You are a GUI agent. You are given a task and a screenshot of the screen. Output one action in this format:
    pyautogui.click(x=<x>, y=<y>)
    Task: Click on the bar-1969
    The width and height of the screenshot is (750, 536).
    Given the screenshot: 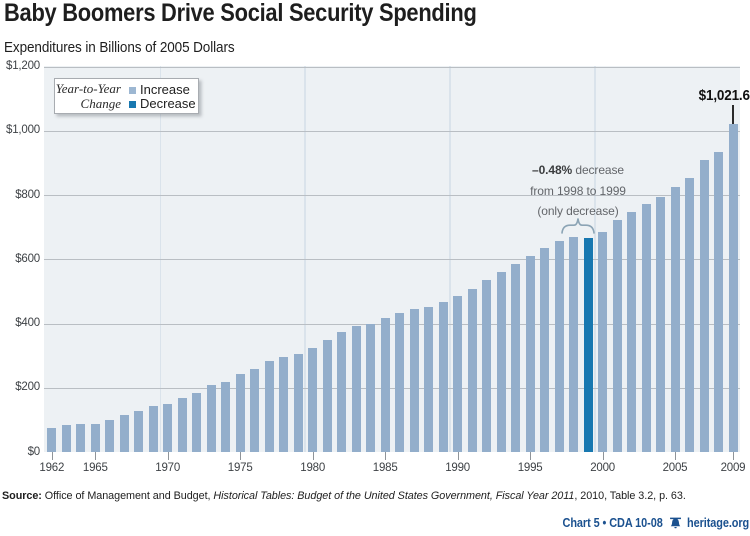 What is the action you would take?
    pyautogui.click(x=153, y=428)
    